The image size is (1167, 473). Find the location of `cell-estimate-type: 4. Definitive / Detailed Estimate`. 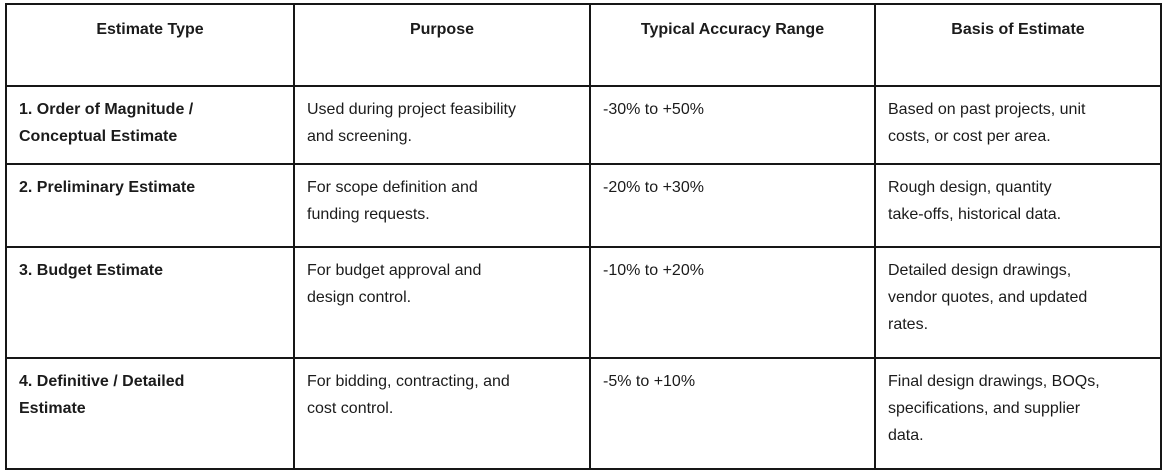

cell-estimate-type: 4. Definitive / Detailed Estimate is located at coordinates (150, 413).